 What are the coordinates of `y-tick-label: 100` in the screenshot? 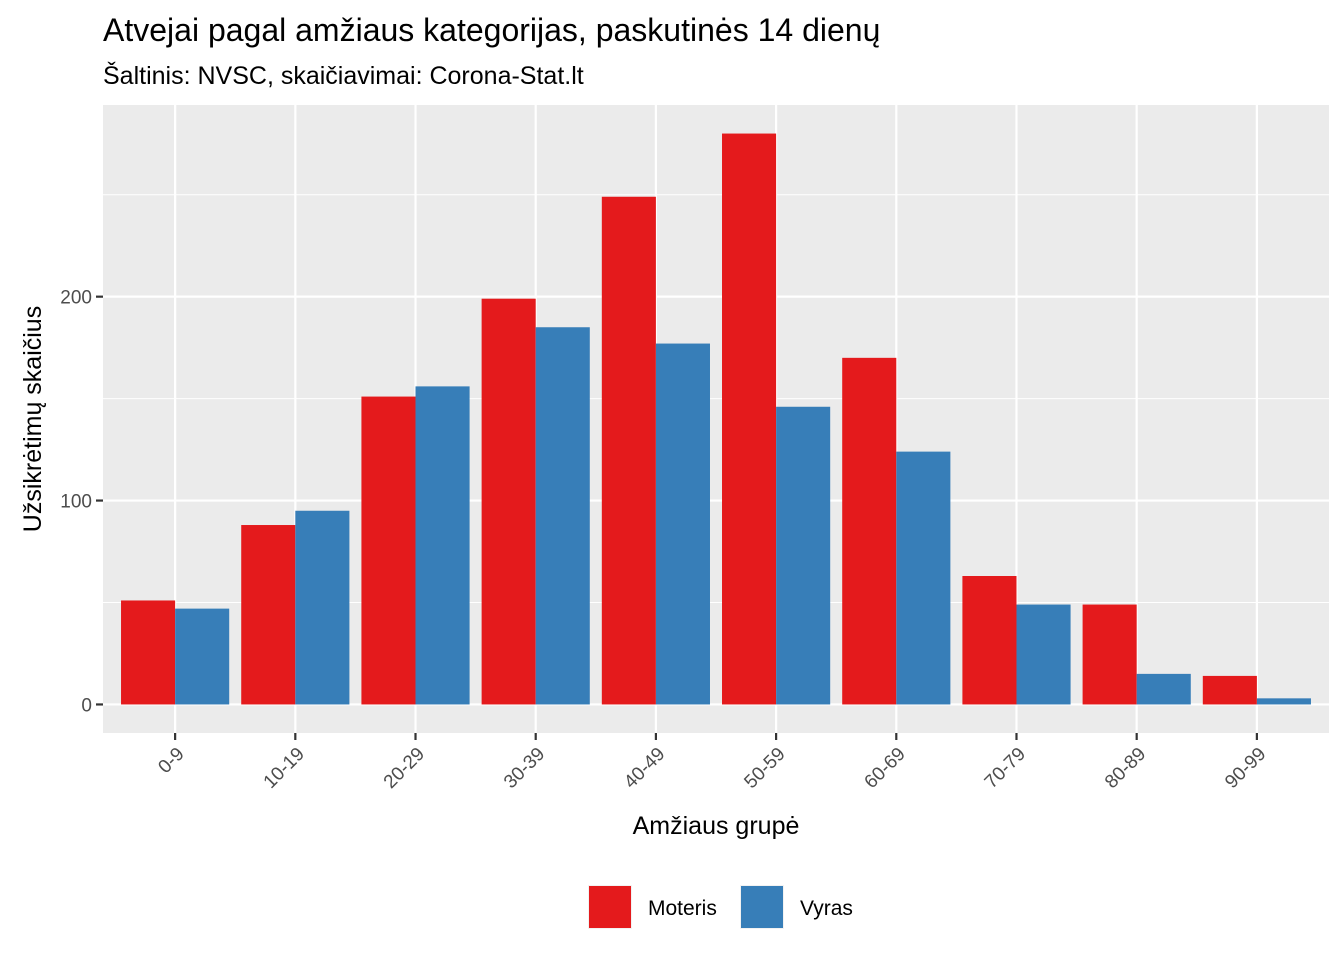 It's located at (76, 502).